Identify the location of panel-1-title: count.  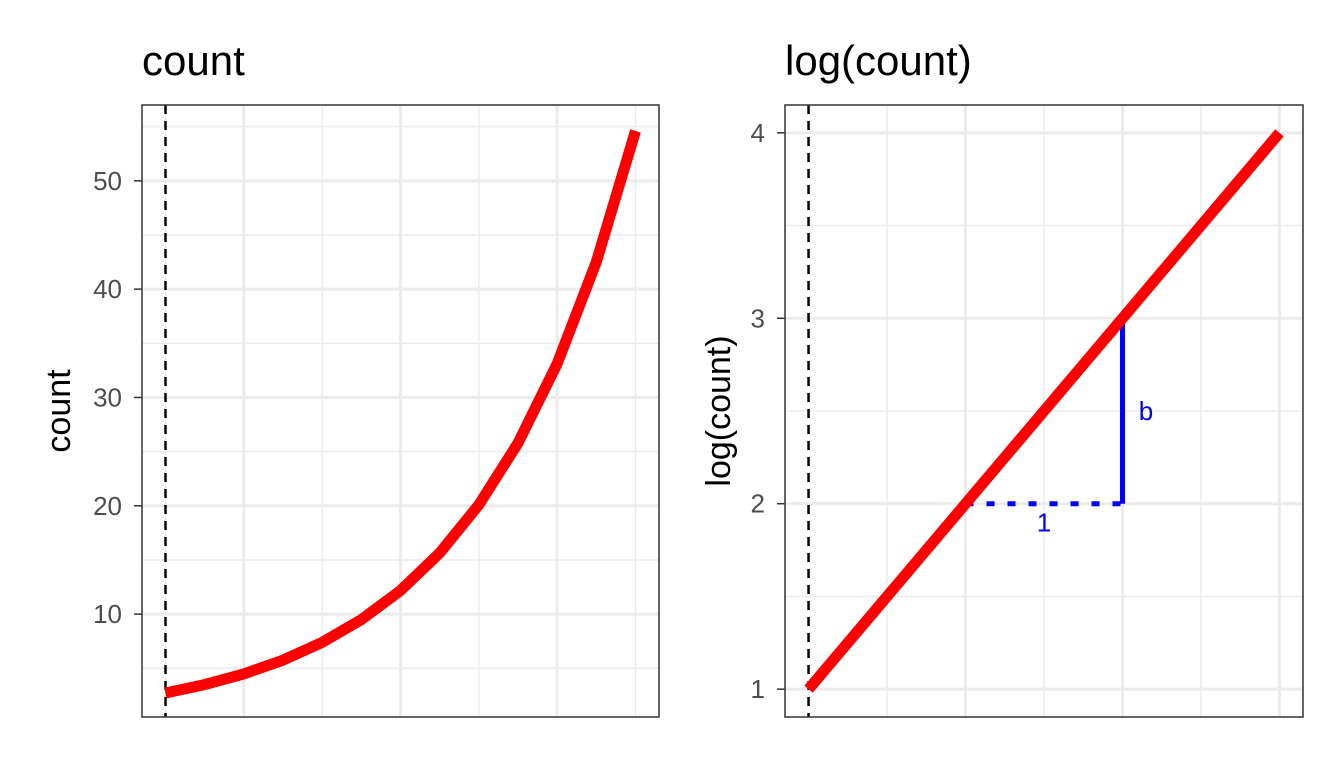
(193, 60).